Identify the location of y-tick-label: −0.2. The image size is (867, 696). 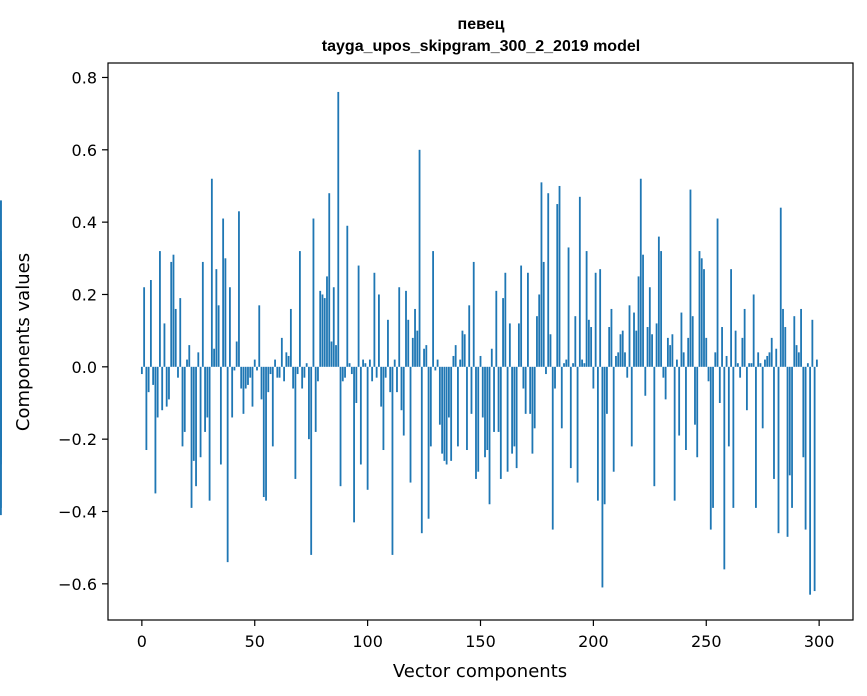
(77, 439).